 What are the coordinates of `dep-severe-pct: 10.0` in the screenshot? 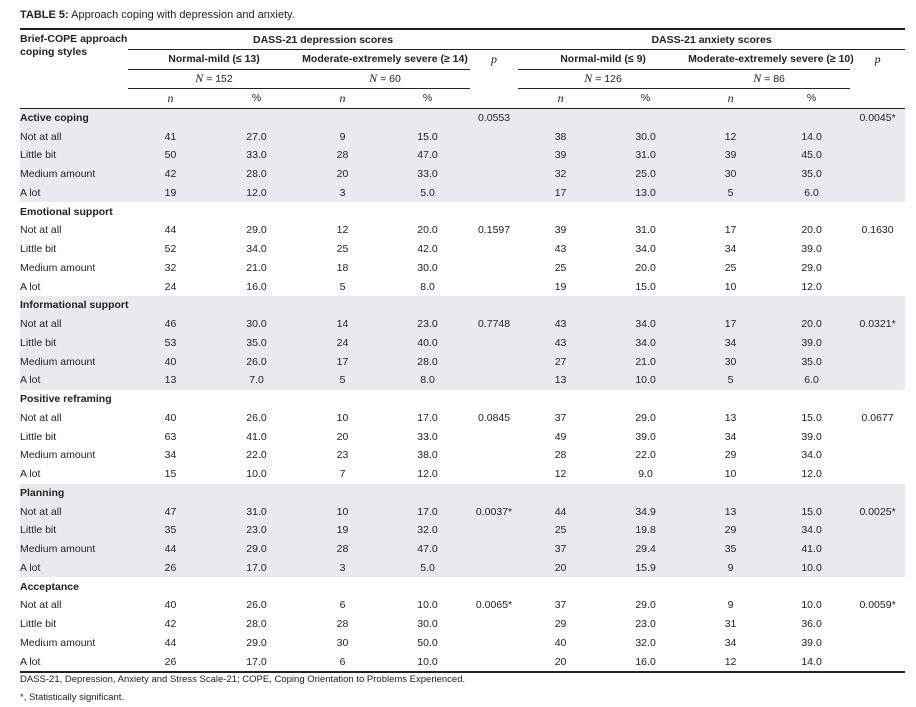 It's located at (427, 605).